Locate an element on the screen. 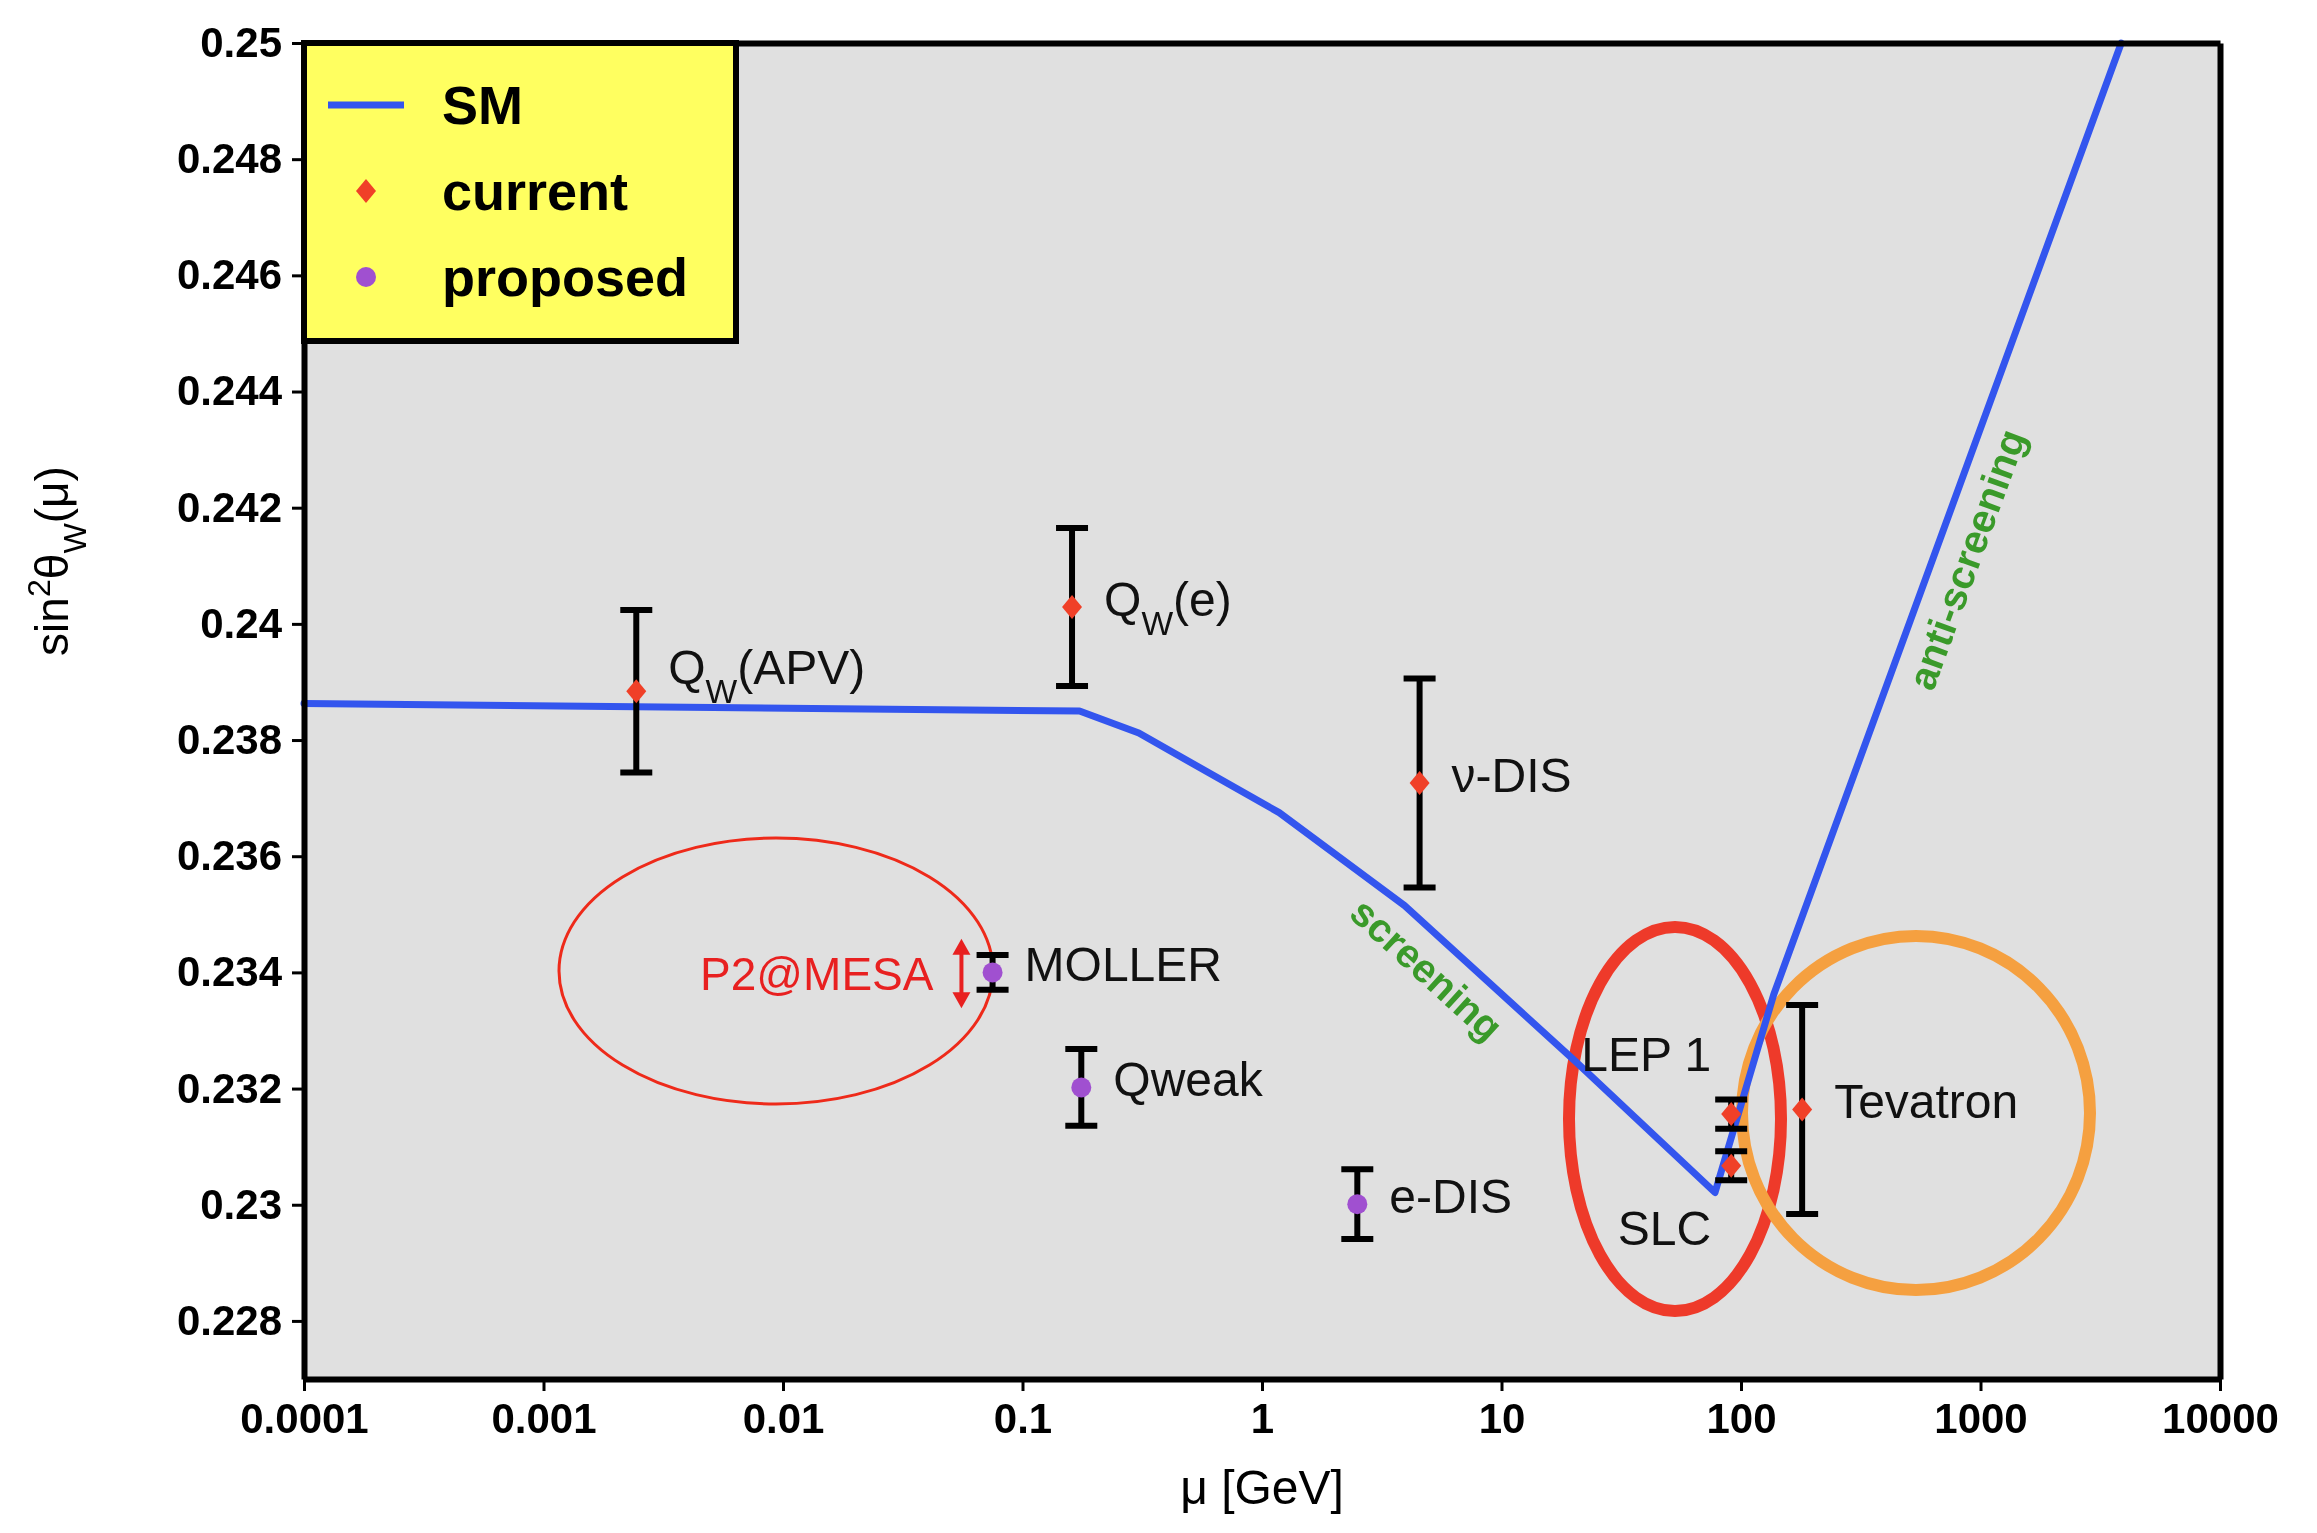 The width and height of the screenshot is (2317, 1533). y-tick-label: 0.236 is located at coordinates (229, 856).